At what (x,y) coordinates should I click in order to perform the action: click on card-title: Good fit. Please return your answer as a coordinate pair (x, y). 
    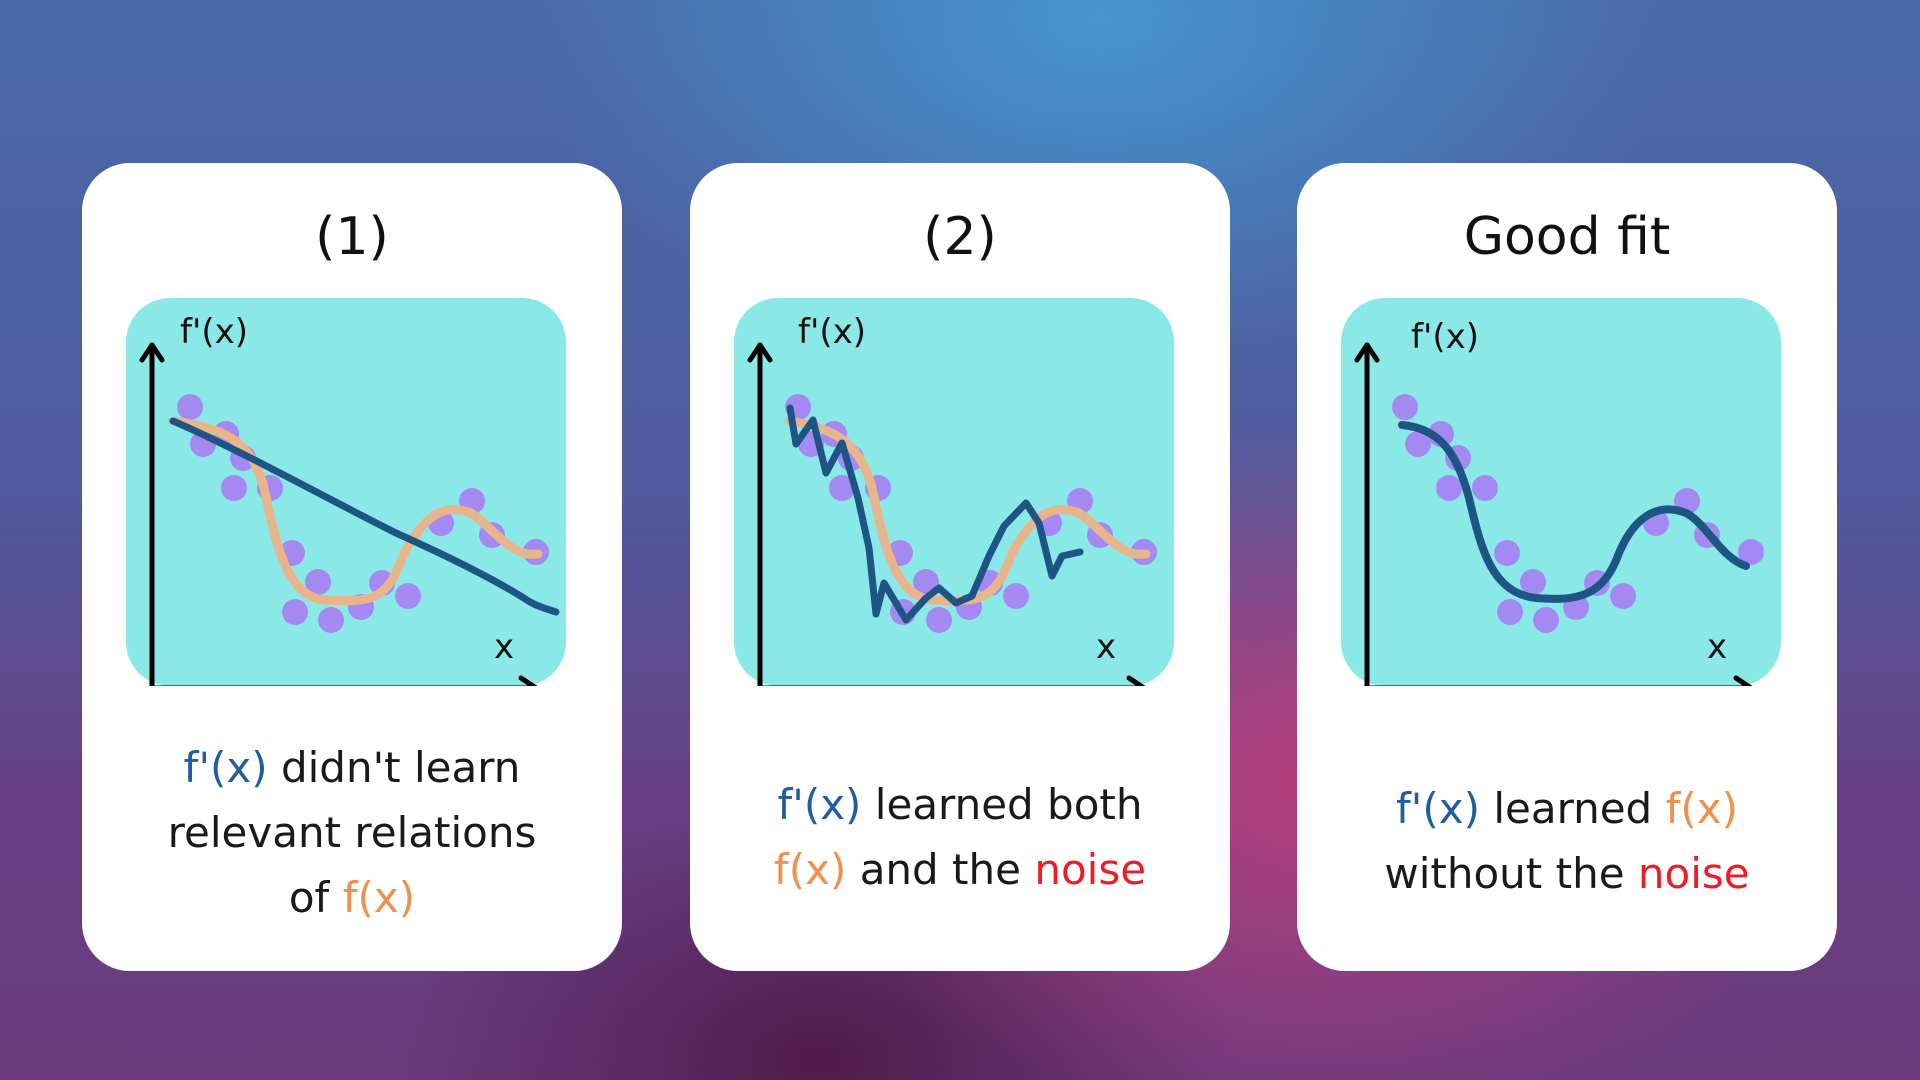
    Looking at the image, I should click on (1567, 237).